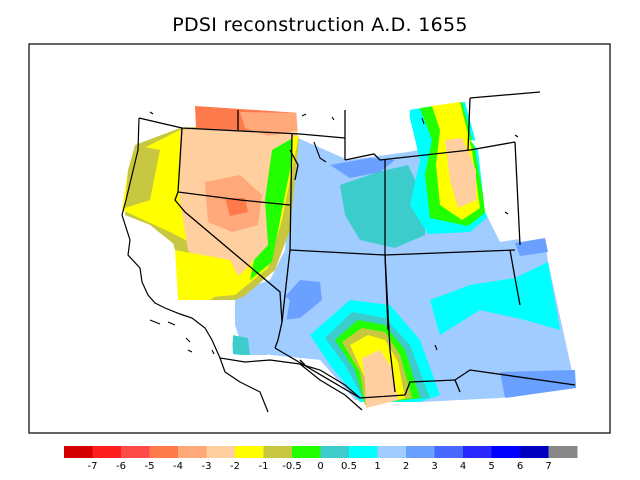 This screenshot has height=480, width=640. What do you see at coordinates (236, 207) in the screenshot?
I see `field-red-core` at bounding box center [236, 207].